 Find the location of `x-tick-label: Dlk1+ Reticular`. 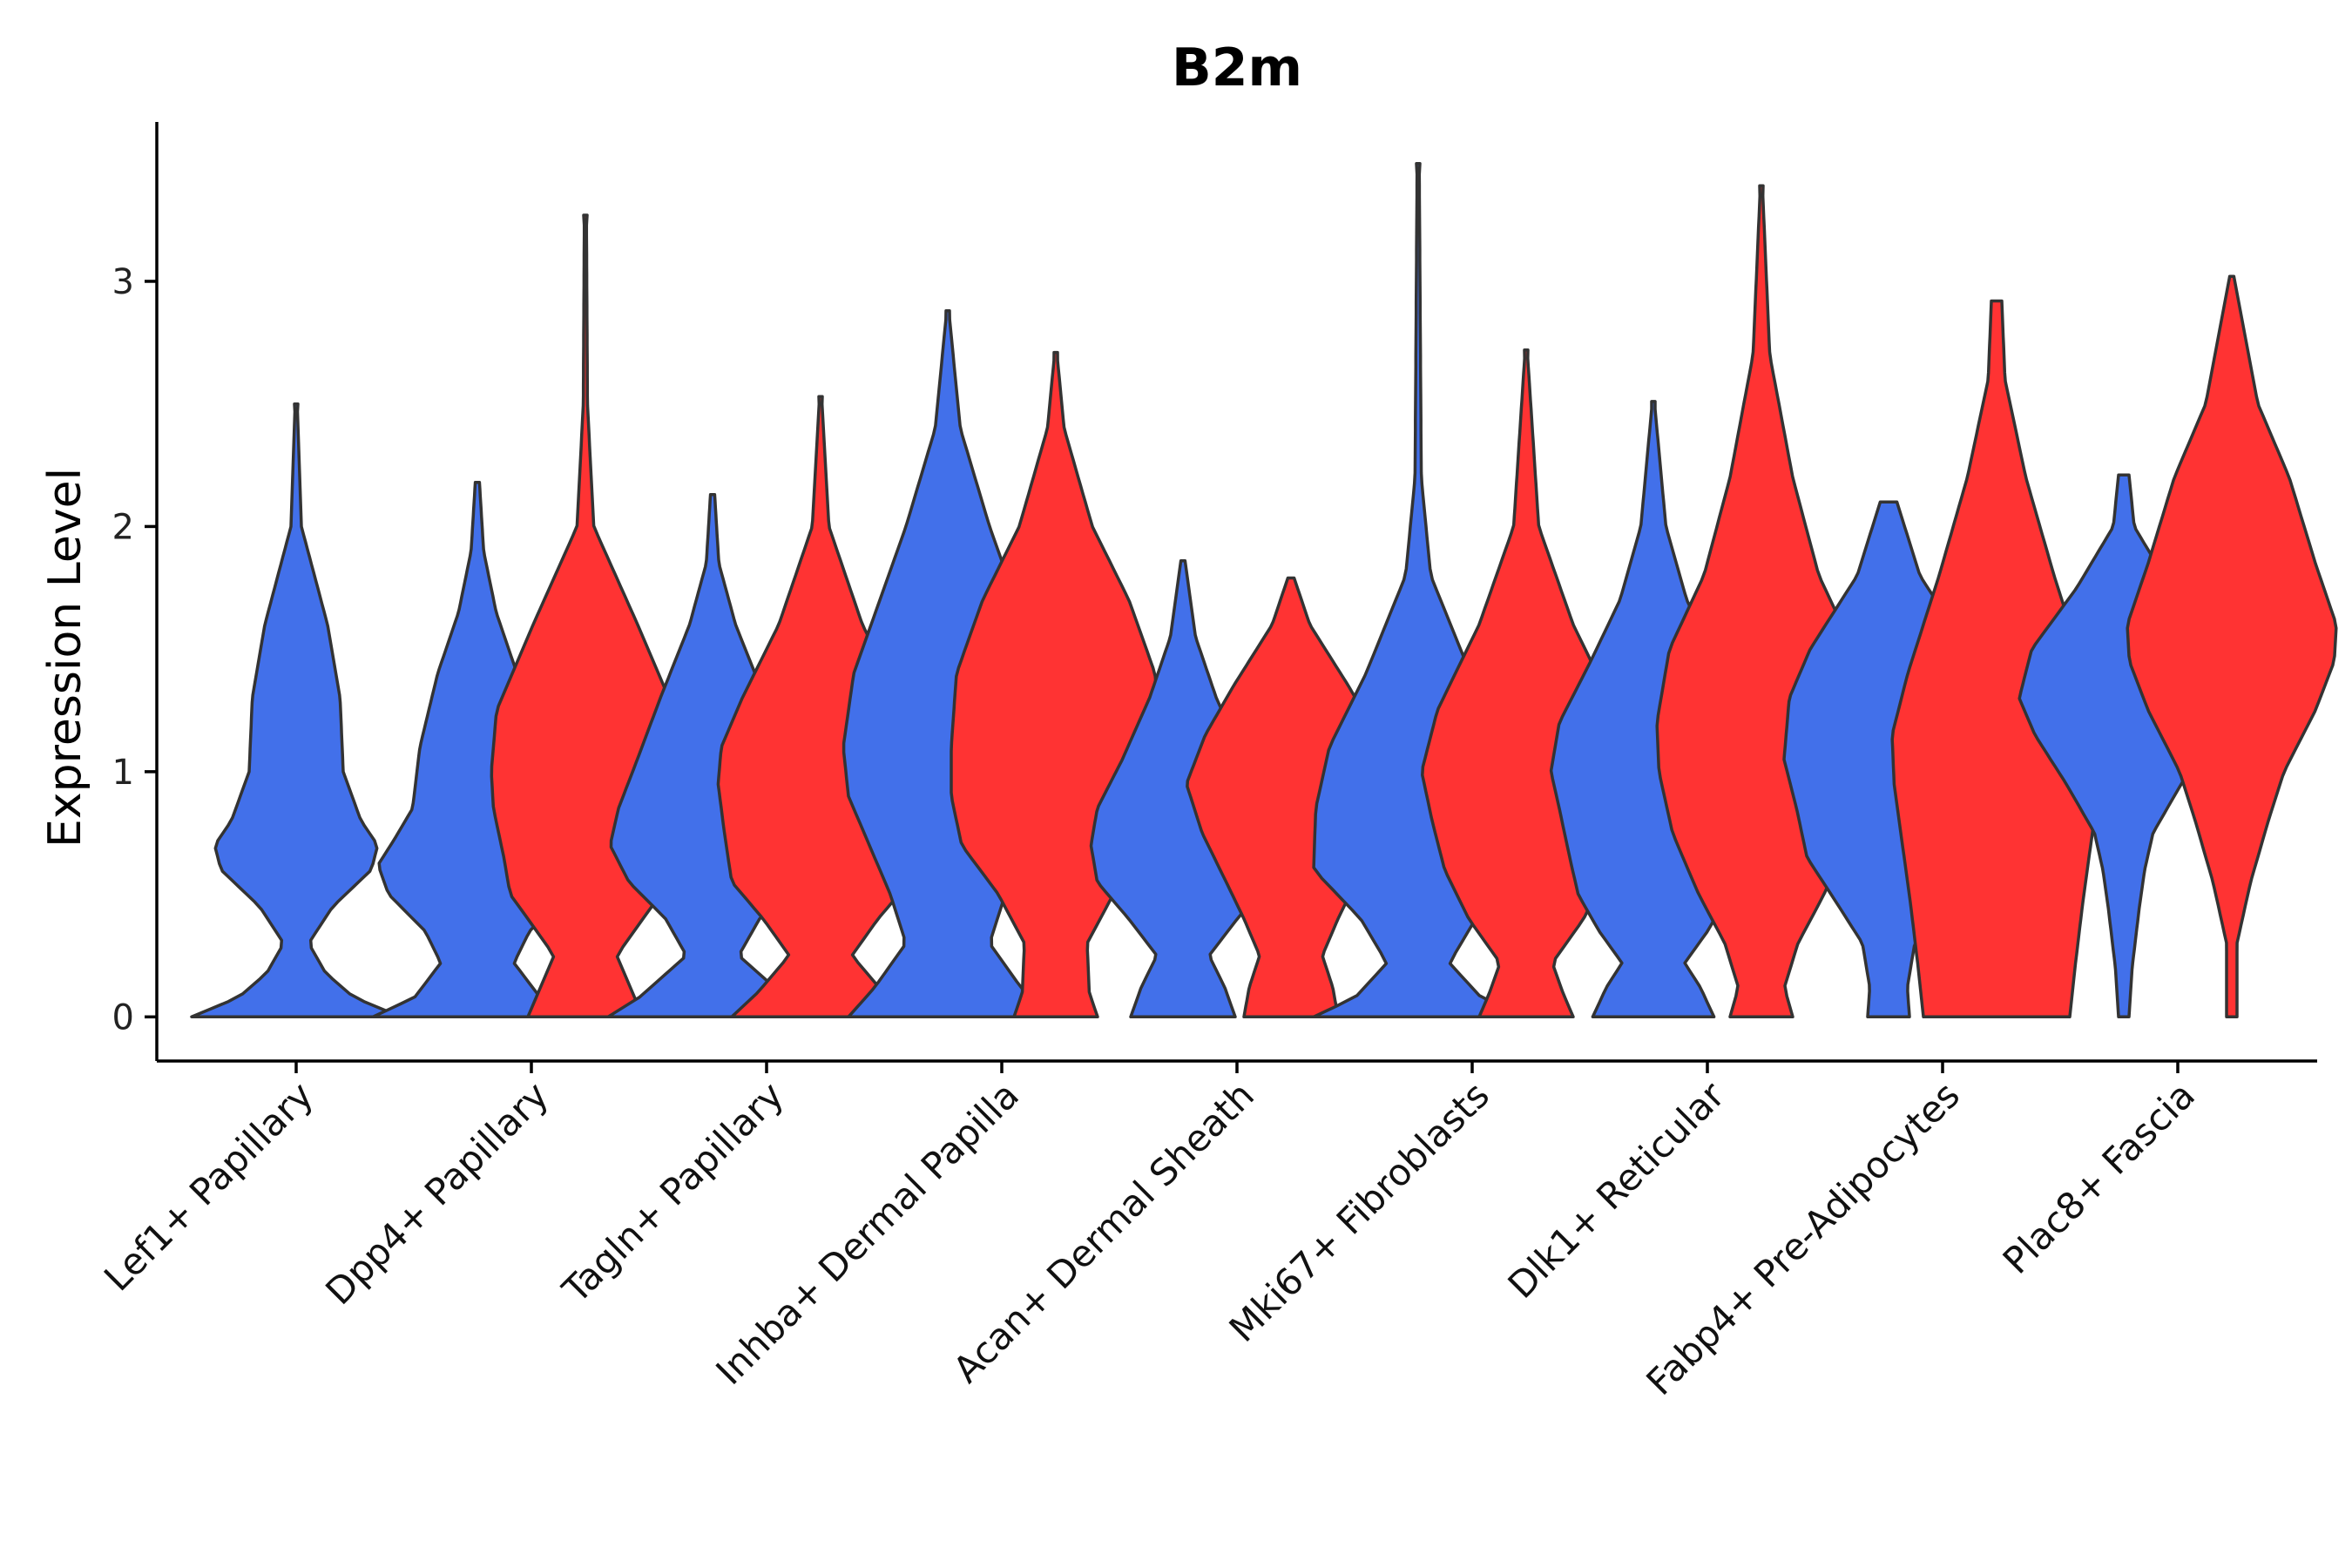

x-tick-label: Dlk1+ Reticular is located at coordinates (1617, 1190).